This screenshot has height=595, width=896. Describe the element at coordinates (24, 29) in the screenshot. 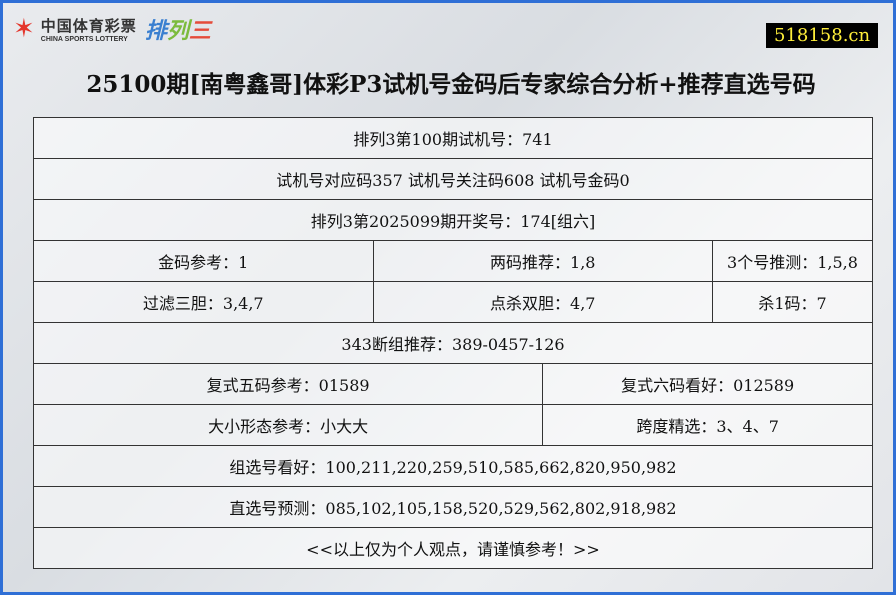

I see `lottery-star-icon: ✶` at that location.